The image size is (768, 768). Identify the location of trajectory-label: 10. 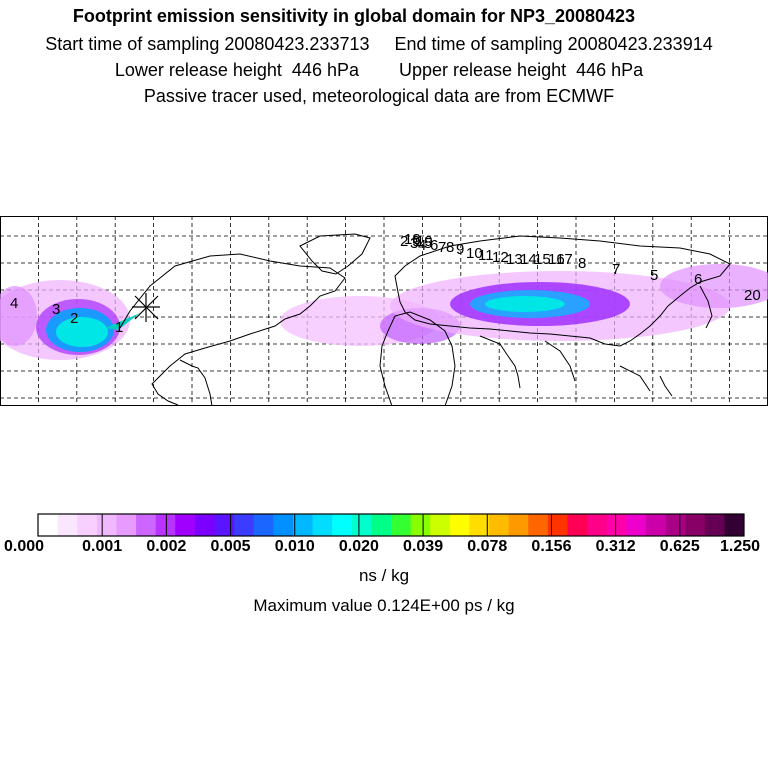
(474, 253).